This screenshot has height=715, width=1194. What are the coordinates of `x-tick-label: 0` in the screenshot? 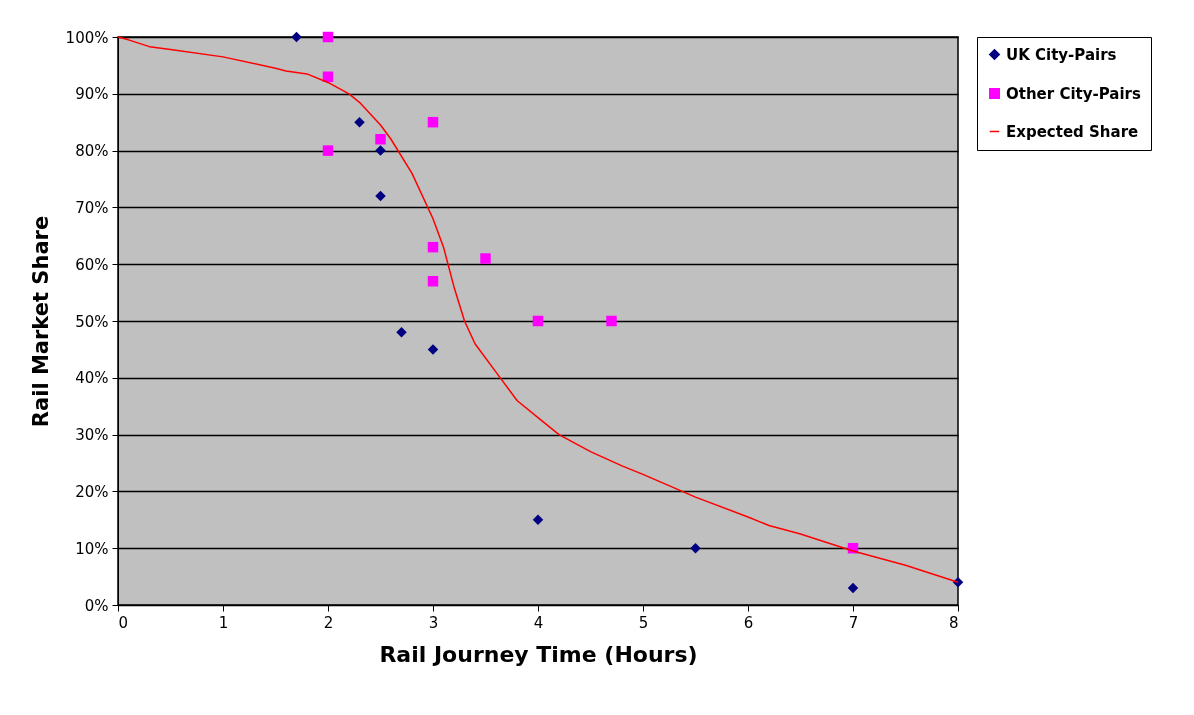 It's located at (123, 622).